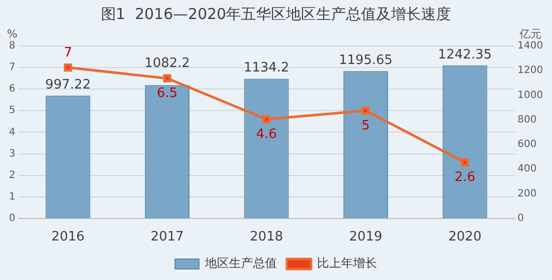  What do you see at coordinates (167, 64) in the screenshot?
I see `data-label: 1082.2` at bounding box center [167, 64].